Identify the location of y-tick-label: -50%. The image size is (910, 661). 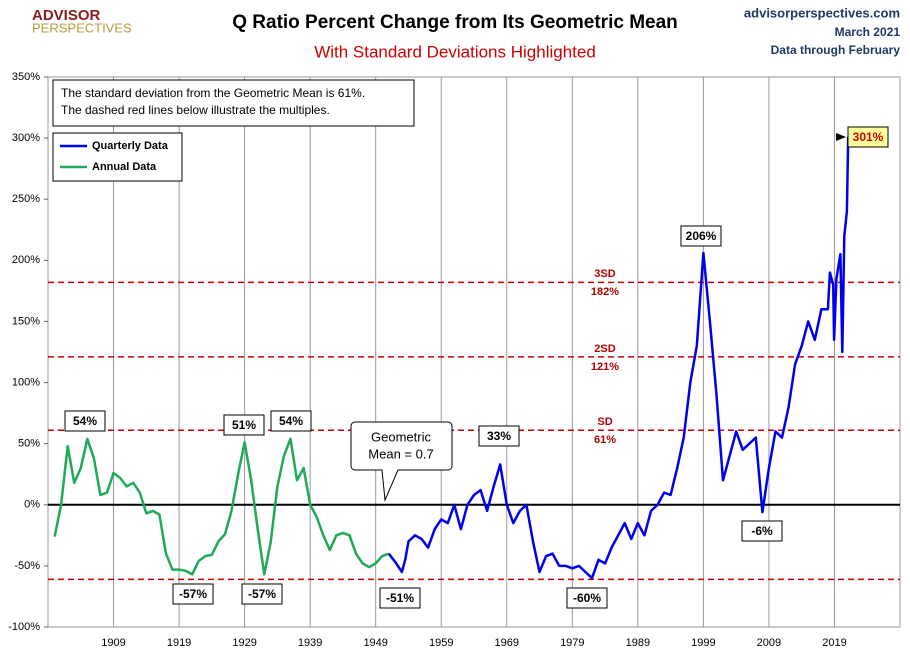
(27, 566).